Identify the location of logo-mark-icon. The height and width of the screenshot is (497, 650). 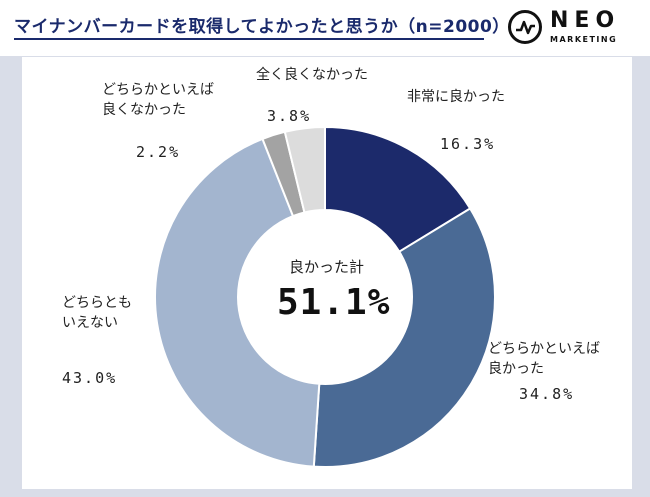
(525, 27).